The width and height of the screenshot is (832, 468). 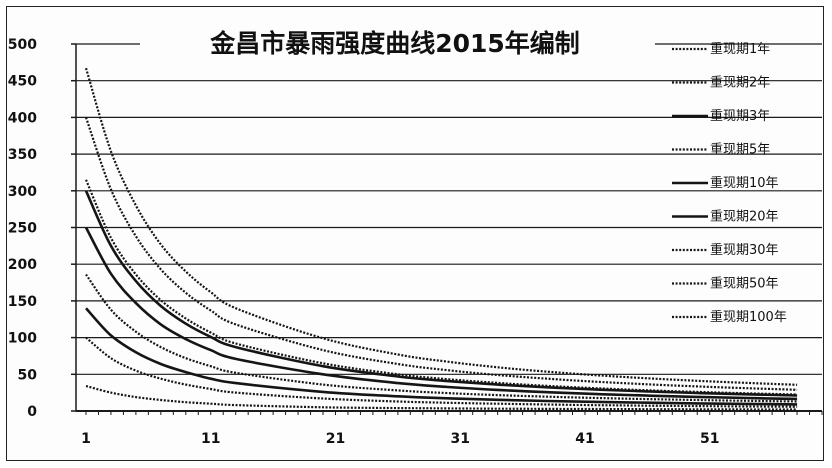 I want to click on y-tick-label: 450, so click(x=22, y=82).